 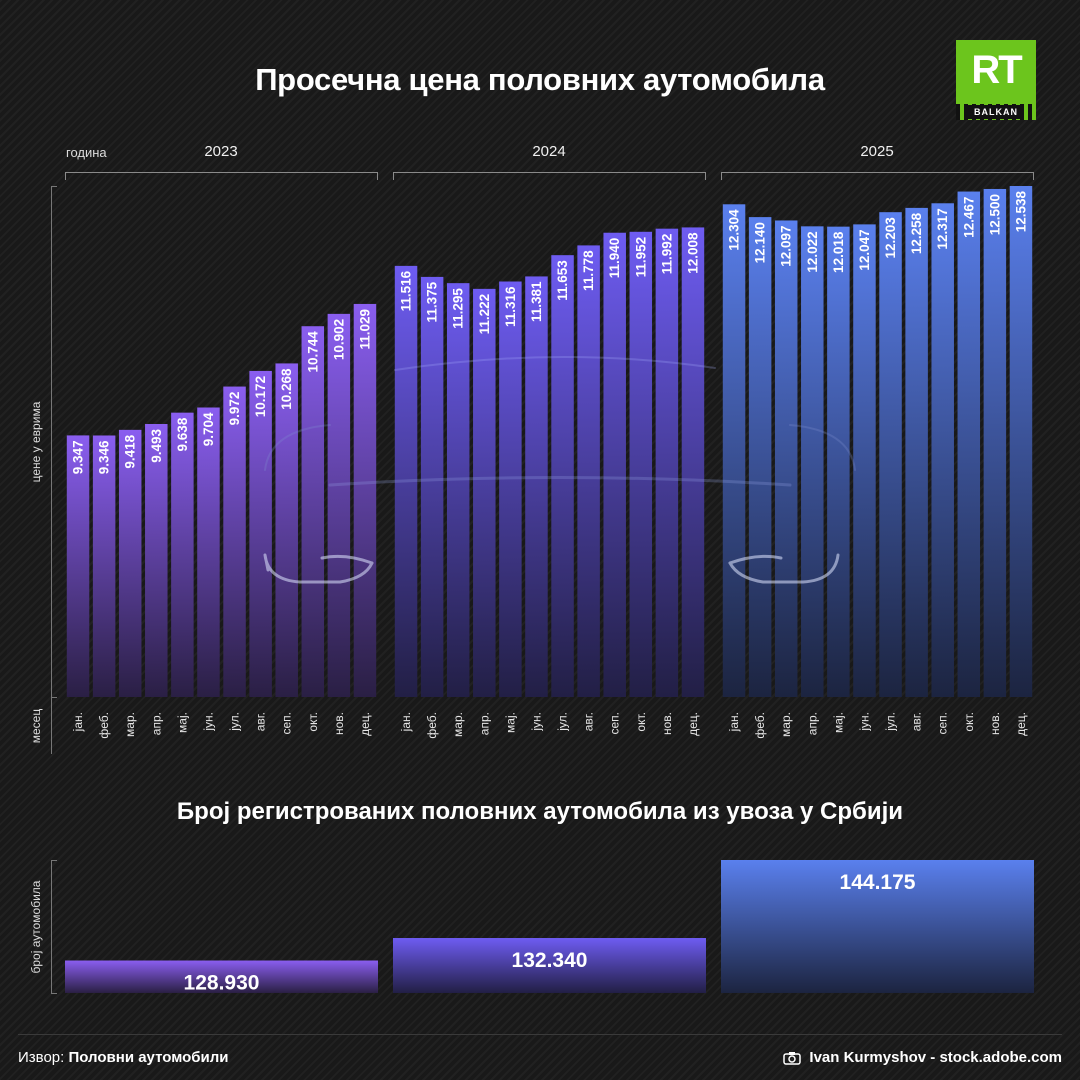 What do you see at coordinates (51, 470) in the screenshot?
I see `y-axis-line` at bounding box center [51, 470].